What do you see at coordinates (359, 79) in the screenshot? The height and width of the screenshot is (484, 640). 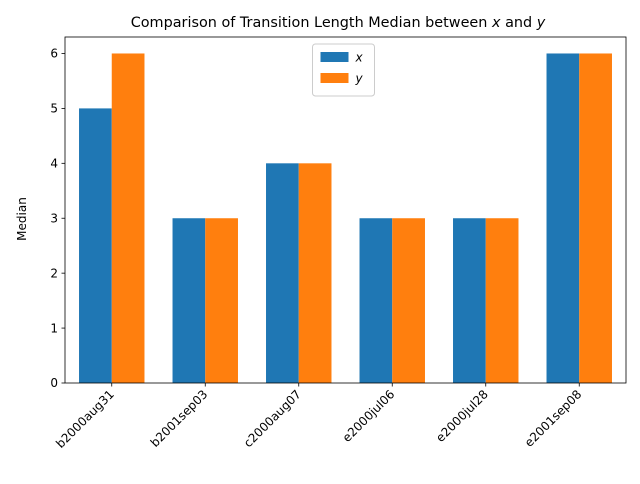 I see `legend-label-y: y` at bounding box center [359, 79].